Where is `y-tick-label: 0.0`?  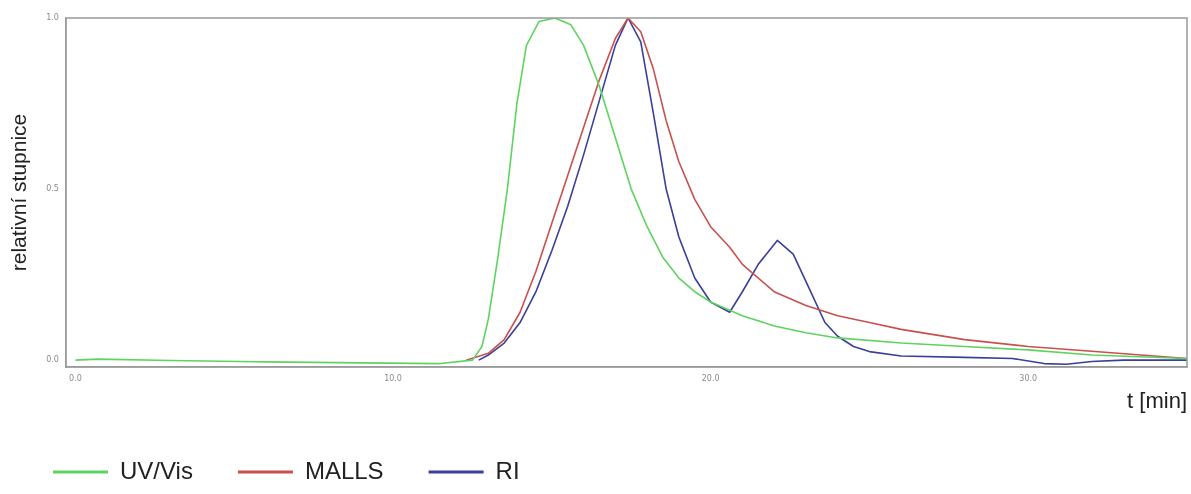 y-tick-label: 0.0 is located at coordinates (52, 360).